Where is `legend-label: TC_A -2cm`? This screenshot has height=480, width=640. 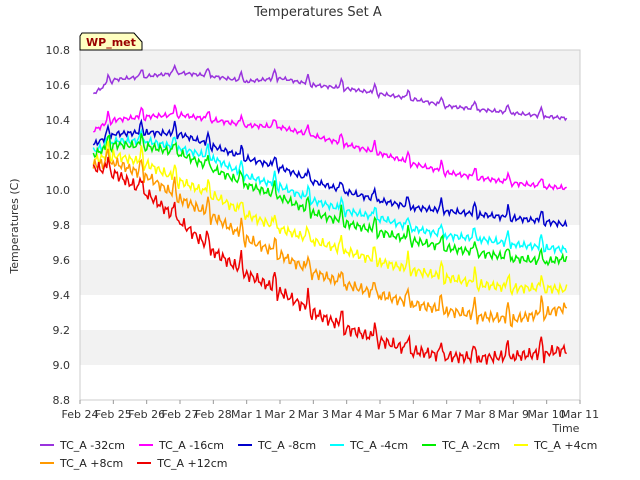 legend-label: TC_A -2cm is located at coordinates (471, 445).